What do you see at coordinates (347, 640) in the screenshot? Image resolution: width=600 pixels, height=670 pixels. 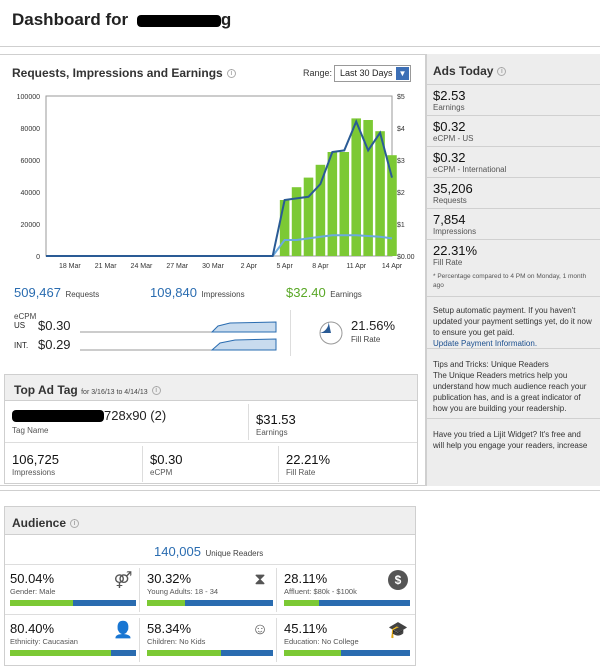 I see `audience-cell: 45.11% Education: No College 🎓` at bounding box center [347, 640].